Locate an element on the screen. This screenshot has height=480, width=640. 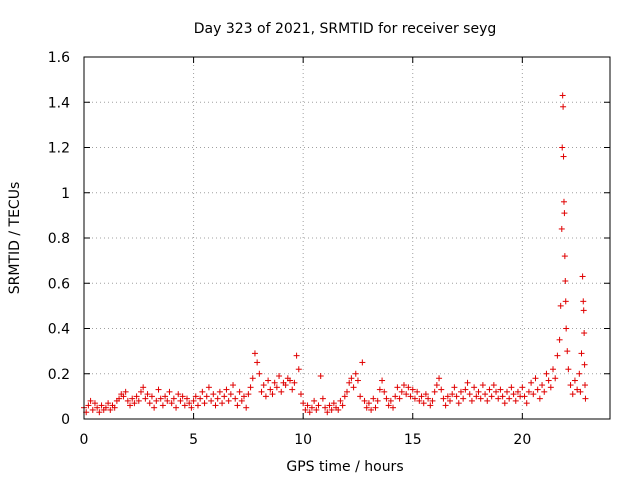
y-tick-label: 0.8 is located at coordinates (59, 239).